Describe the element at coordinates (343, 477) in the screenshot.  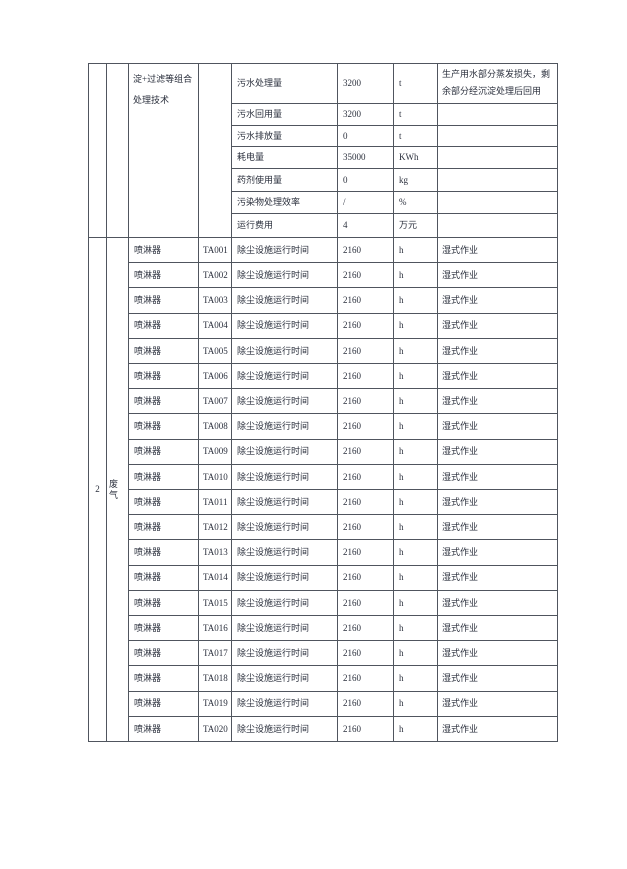
I see `waste-gas-row: 喷淋器 TA010 除尘设施运行时间 2160 h 湿式作业` at that location.